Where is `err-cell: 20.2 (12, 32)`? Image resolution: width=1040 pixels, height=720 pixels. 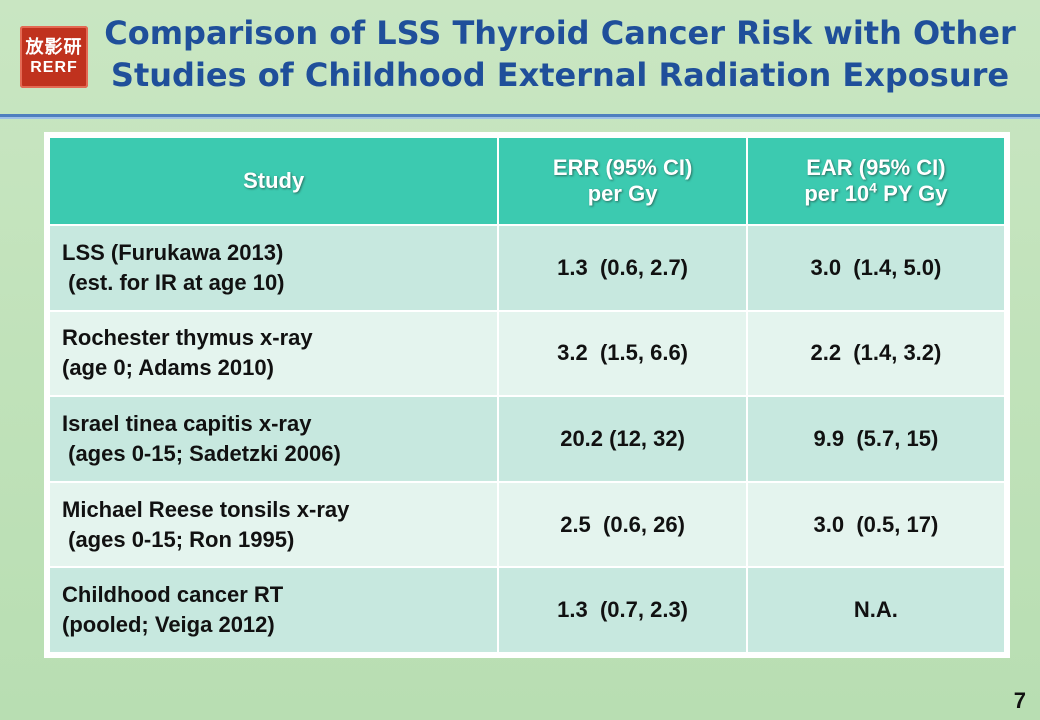
err-cell: 20.2 (12, 32) is located at coordinates (622, 439).